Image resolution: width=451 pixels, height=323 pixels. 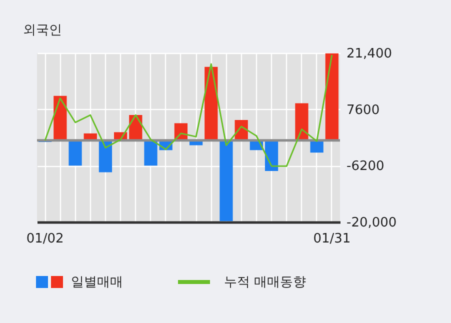 What do you see at coordinates (265, 282) in the screenshot?
I see `legend-label: 누적 매매동향` at bounding box center [265, 282].